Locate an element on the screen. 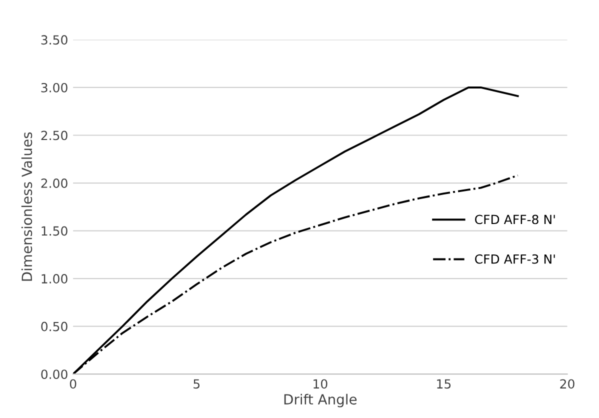  x-tick-label: 10 is located at coordinates (321, 384).